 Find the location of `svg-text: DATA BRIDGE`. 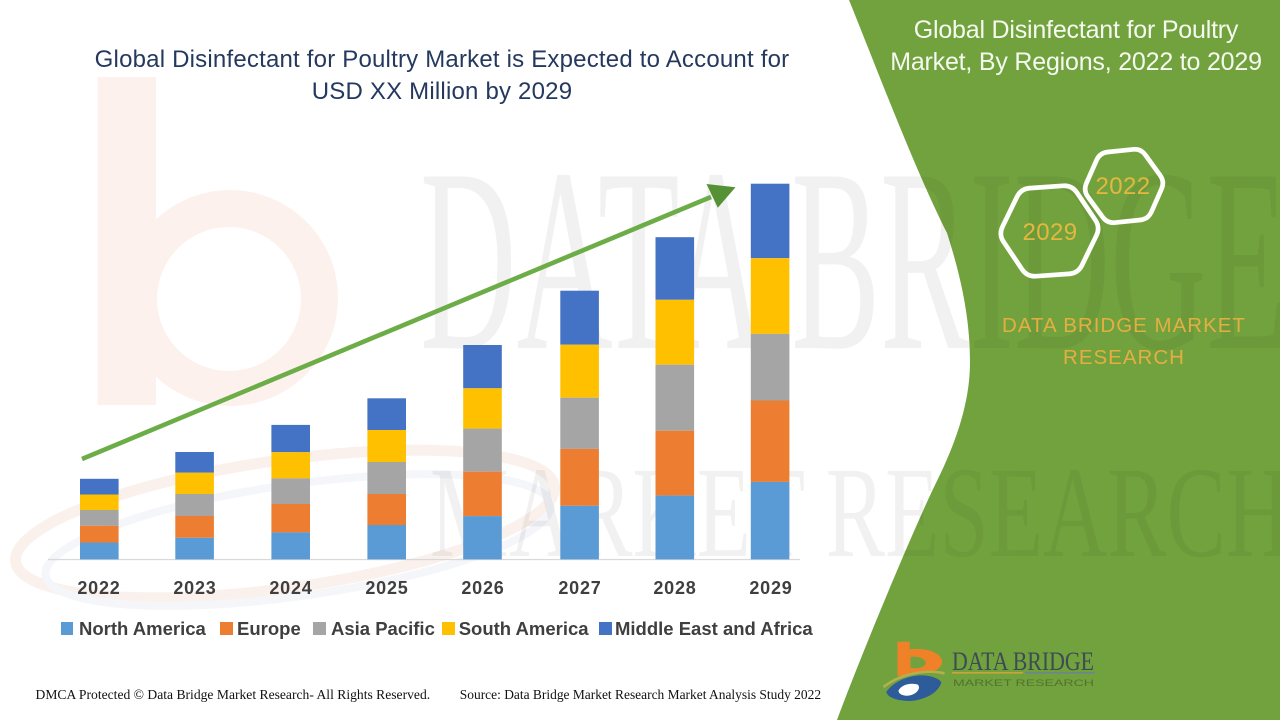

svg-text: DATA BRIDGE is located at coordinates (1023, 661).